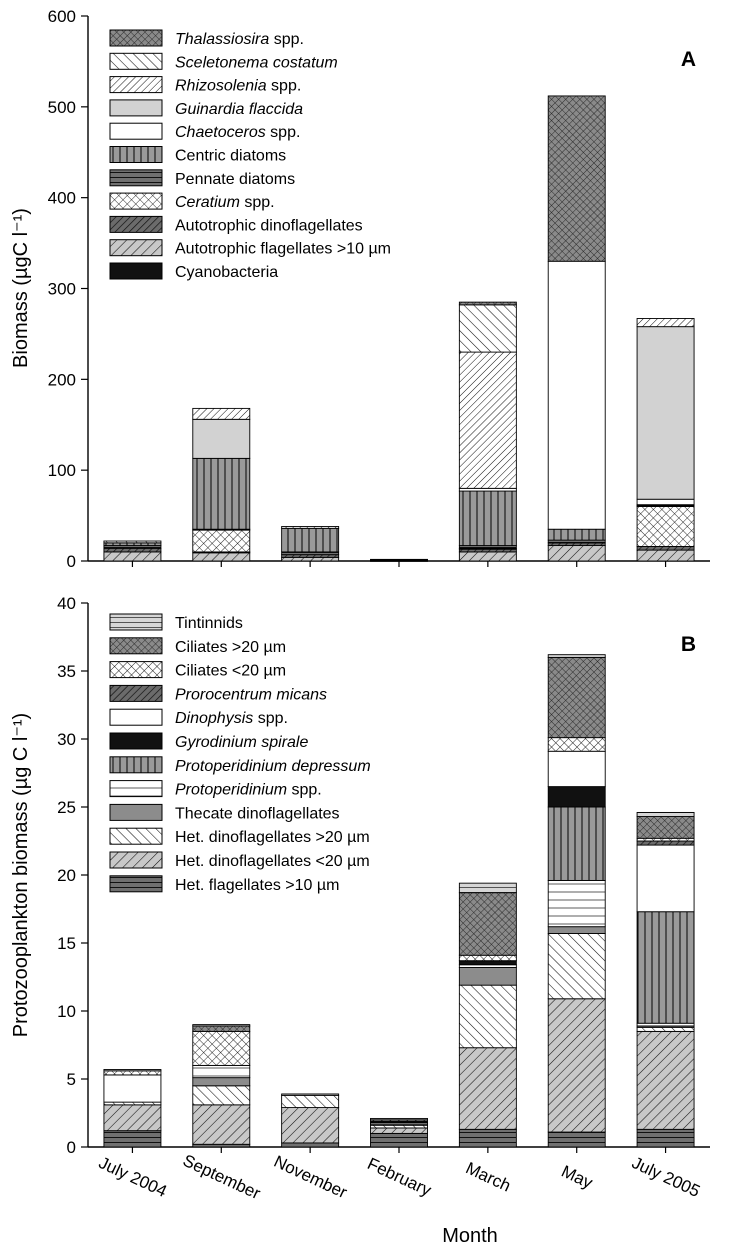  What do you see at coordinates (239, 39) in the screenshot?
I see `legend-label: Thalassiosira spp.` at bounding box center [239, 39].